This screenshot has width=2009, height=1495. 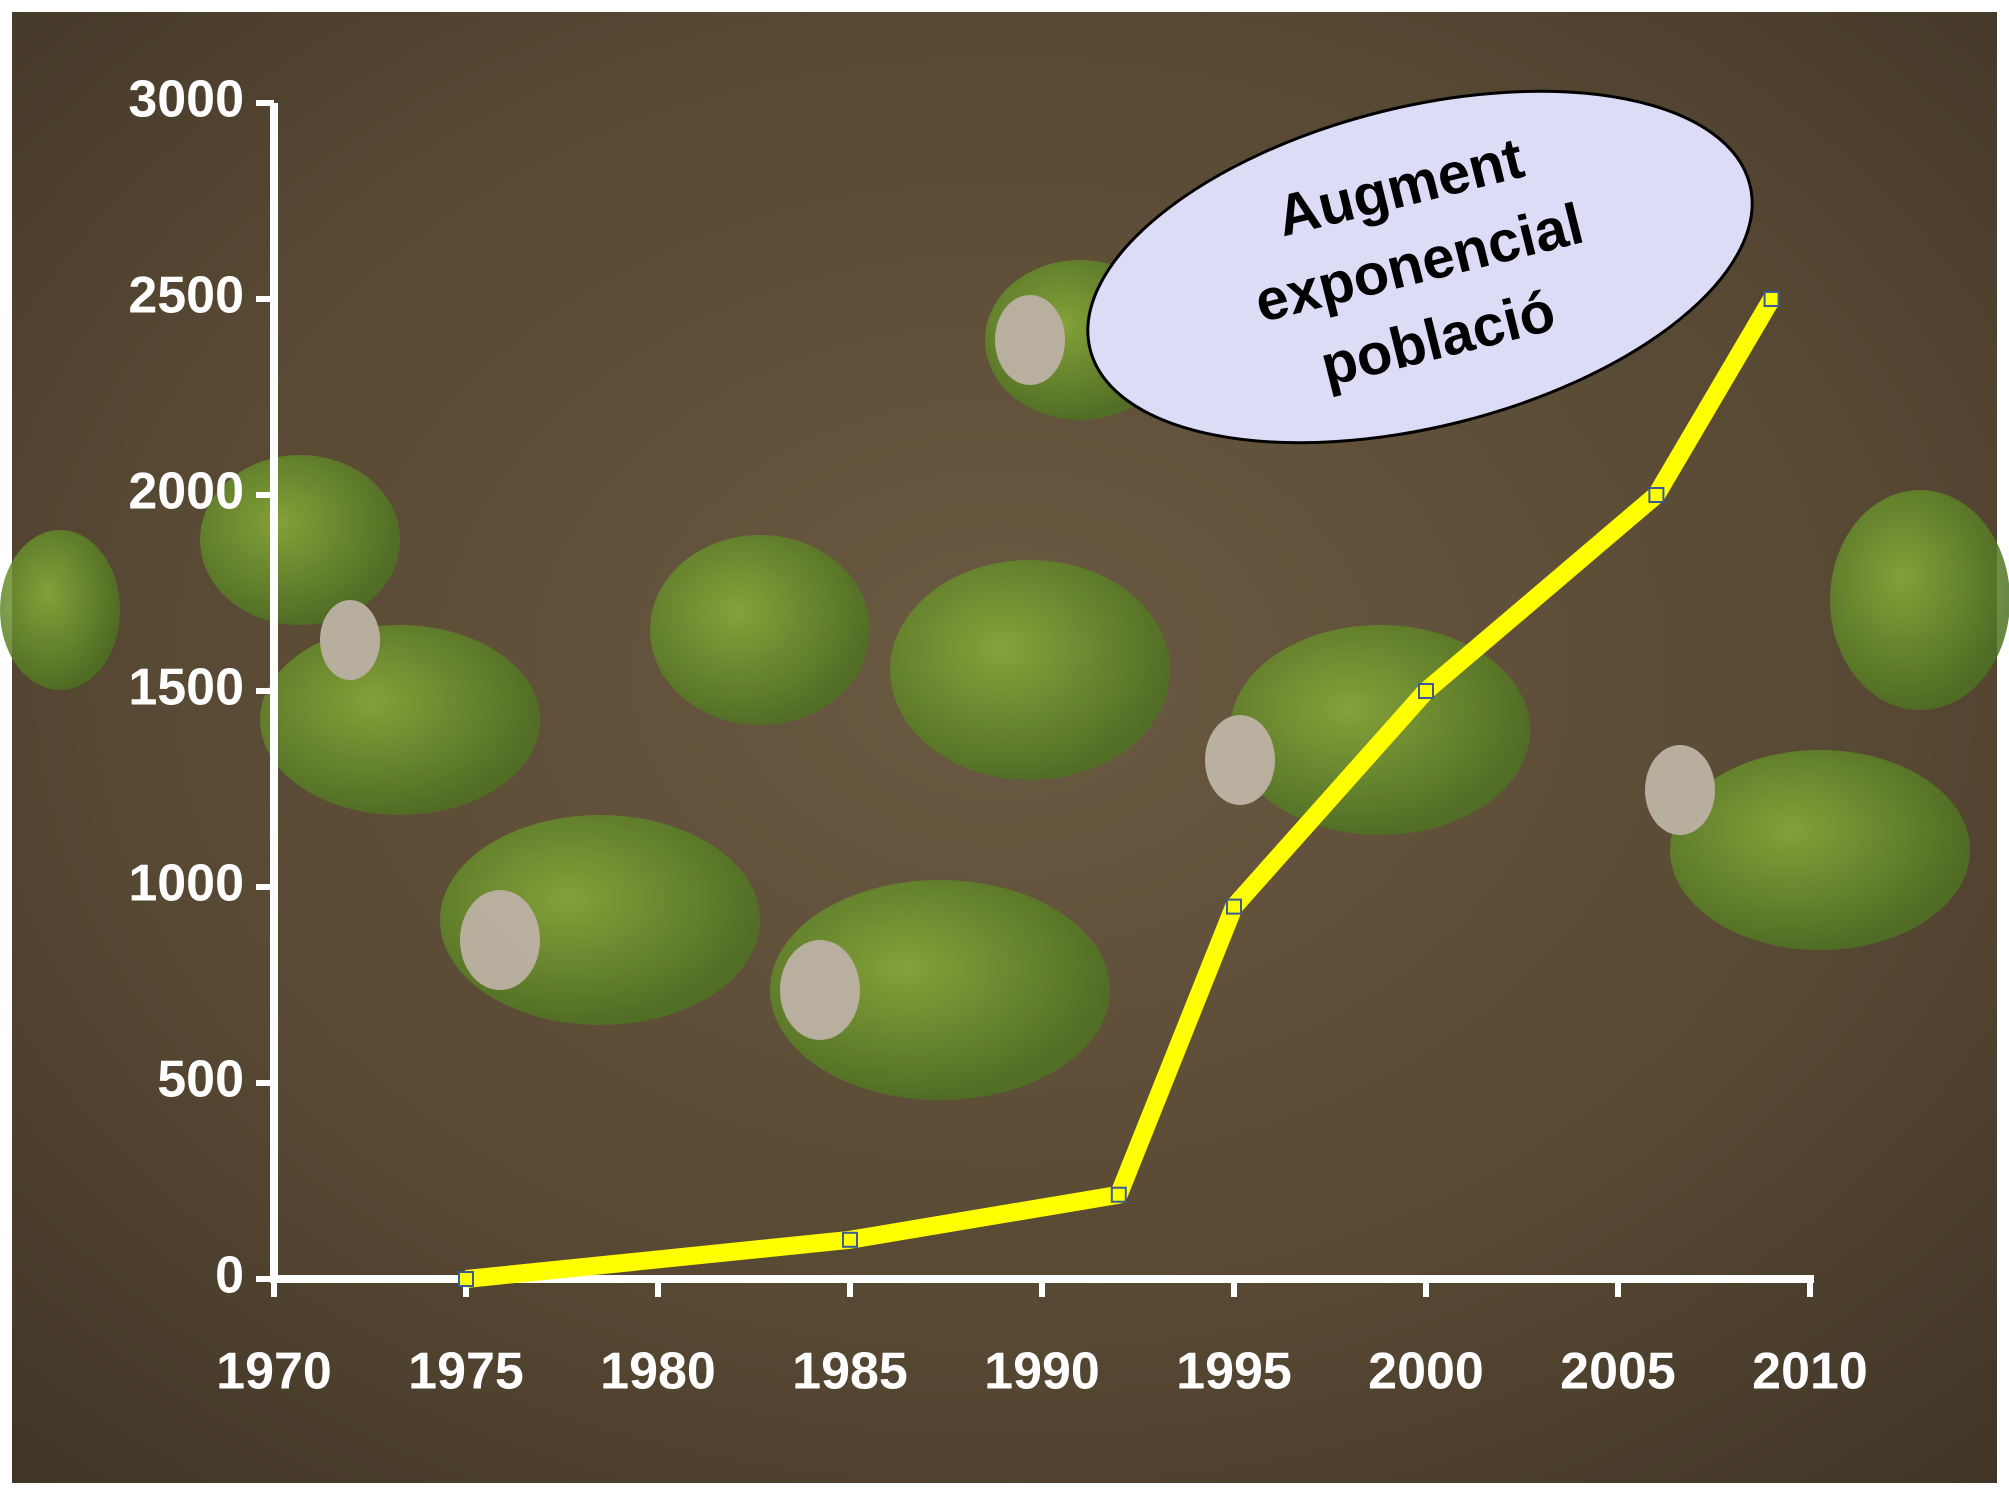 What do you see at coordinates (1426, 1372) in the screenshot?
I see `x-tick-label: 2000` at bounding box center [1426, 1372].